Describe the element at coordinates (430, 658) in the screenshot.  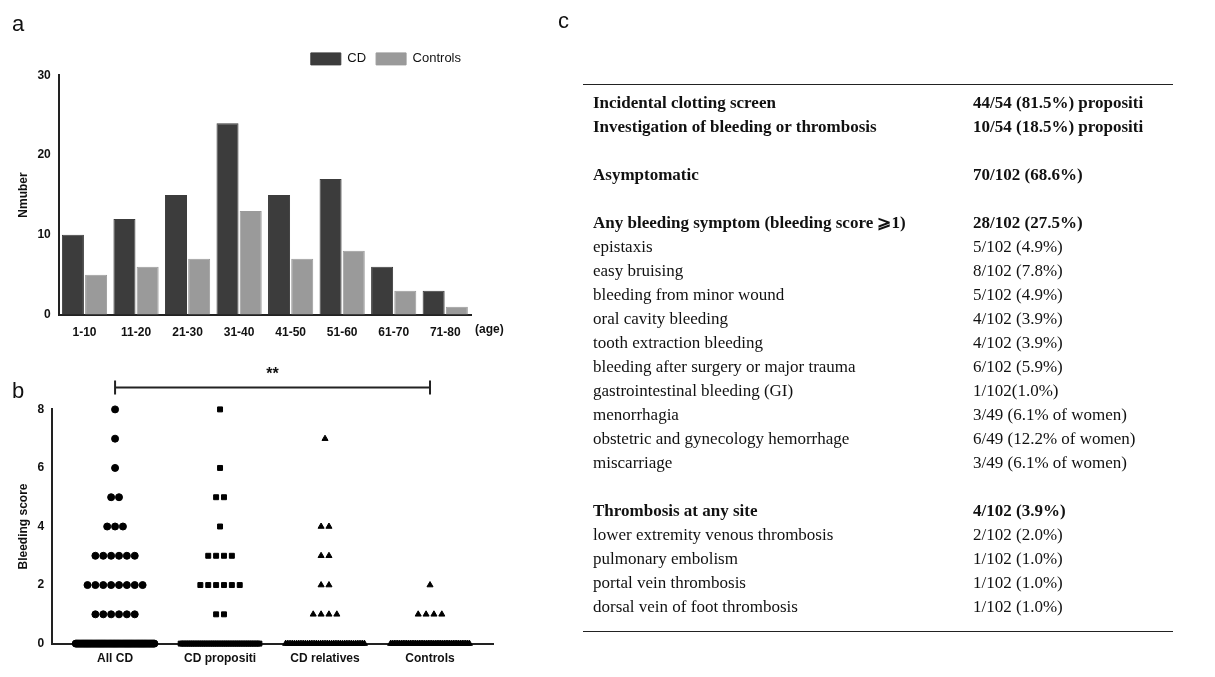
I see `x-tick-label: Controls` at that location.